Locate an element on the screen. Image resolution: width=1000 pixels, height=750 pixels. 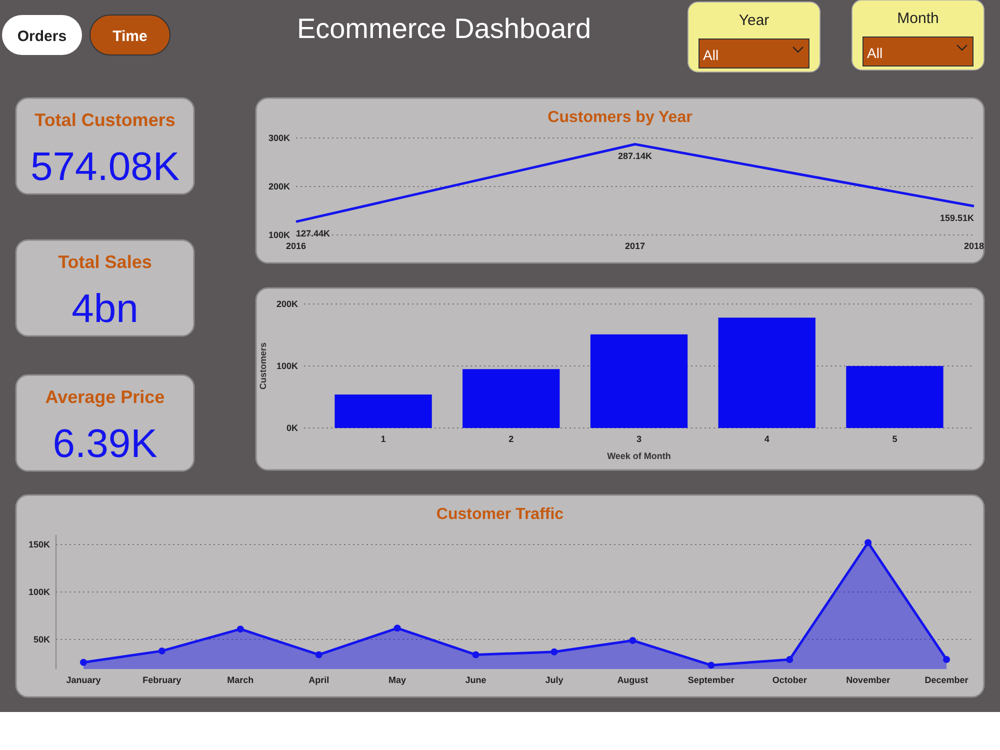
x-tick-label: May is located at coordinates (397, 680).